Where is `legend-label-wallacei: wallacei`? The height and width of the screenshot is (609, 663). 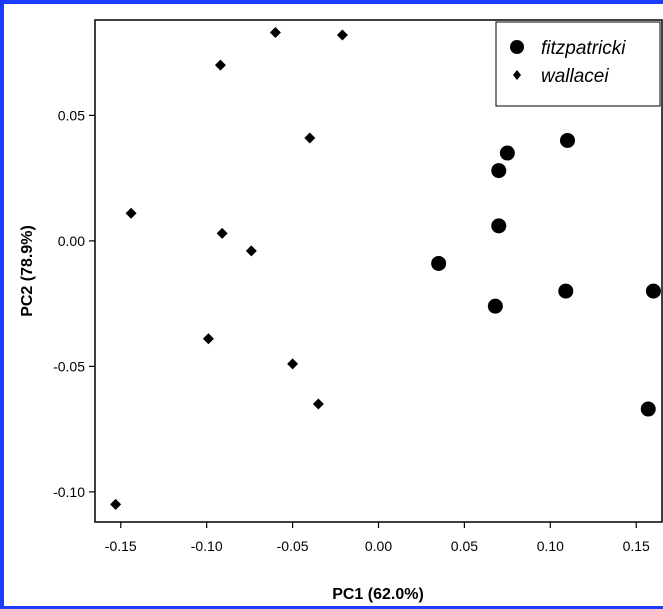
legend-label-wallacei: wallacei is located at coordinates (575, 76).